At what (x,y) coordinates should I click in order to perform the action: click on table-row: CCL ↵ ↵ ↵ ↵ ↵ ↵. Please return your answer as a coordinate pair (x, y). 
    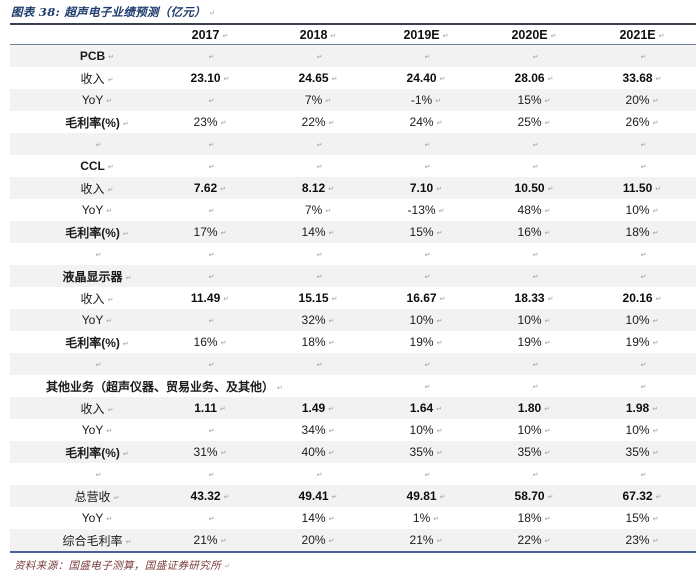
    Looking at the image, I should click on (353, 166).